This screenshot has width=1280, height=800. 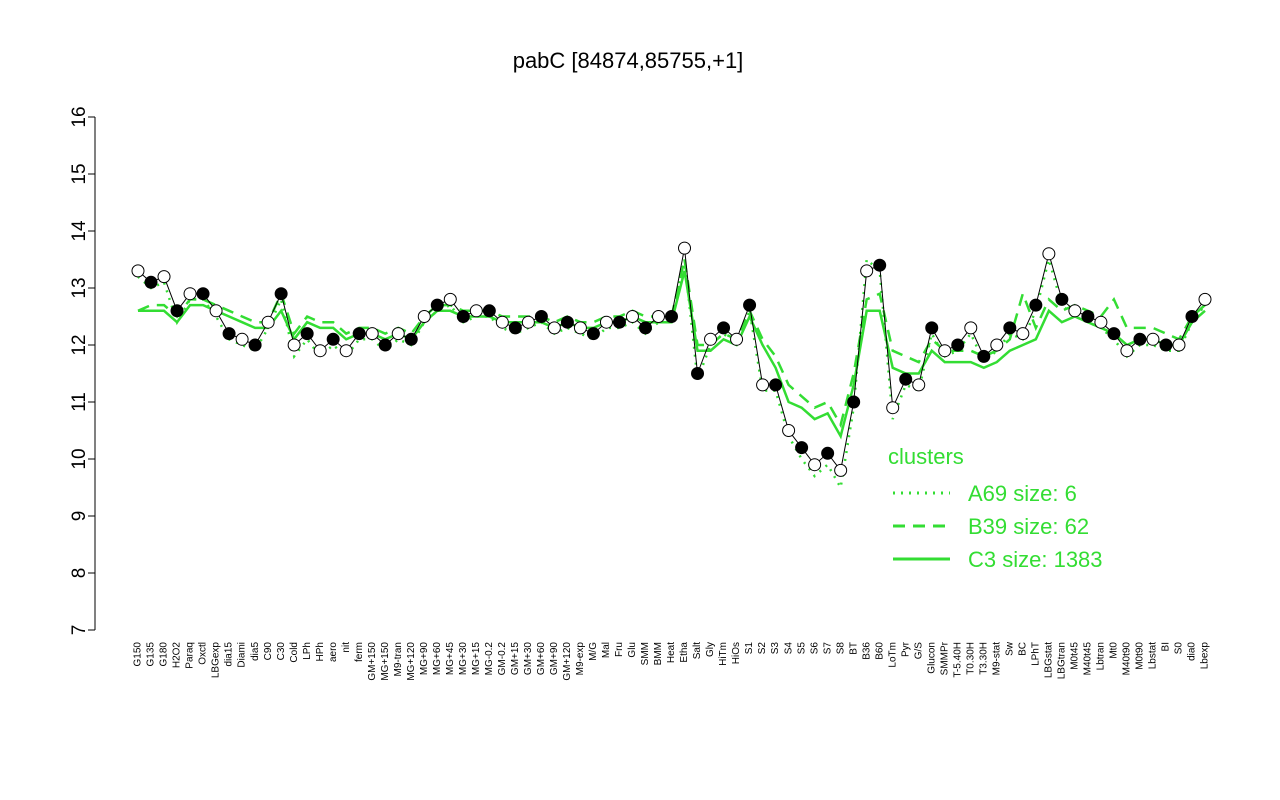 What do you see at coordinates (320, 651) in the screenshot?
I see `x-tick-label: HPh` at bounding box center [320, 651].